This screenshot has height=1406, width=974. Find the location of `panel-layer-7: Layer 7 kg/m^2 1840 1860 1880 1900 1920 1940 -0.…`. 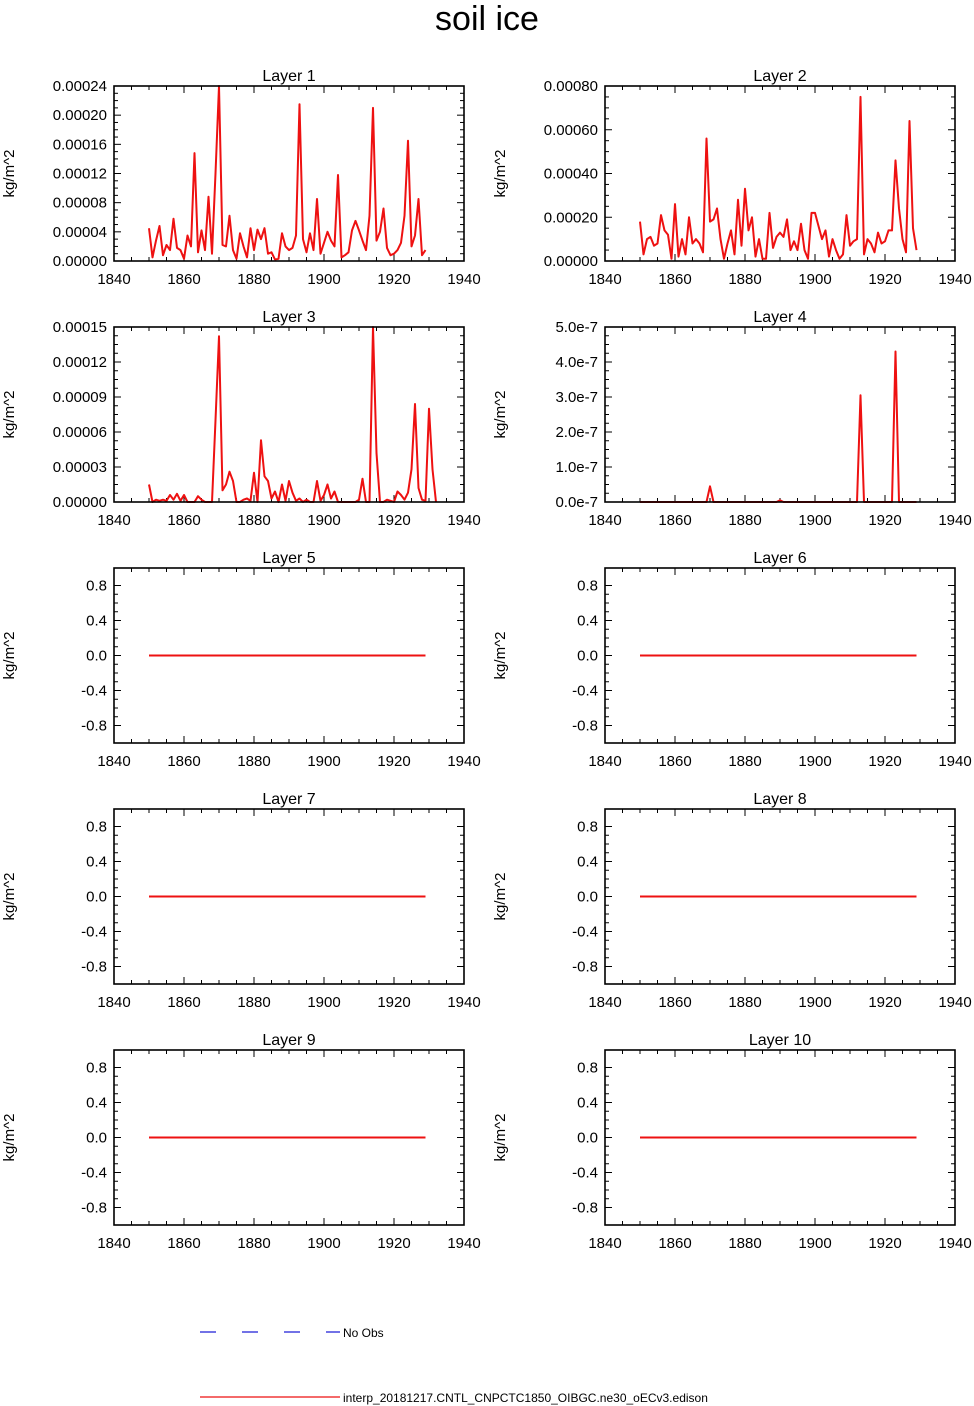

panel-layer-7: Layer 7 kg/m^2 1840 1860 1880 1900 1920 1940 -0.… is located at coordinates (241, 901).